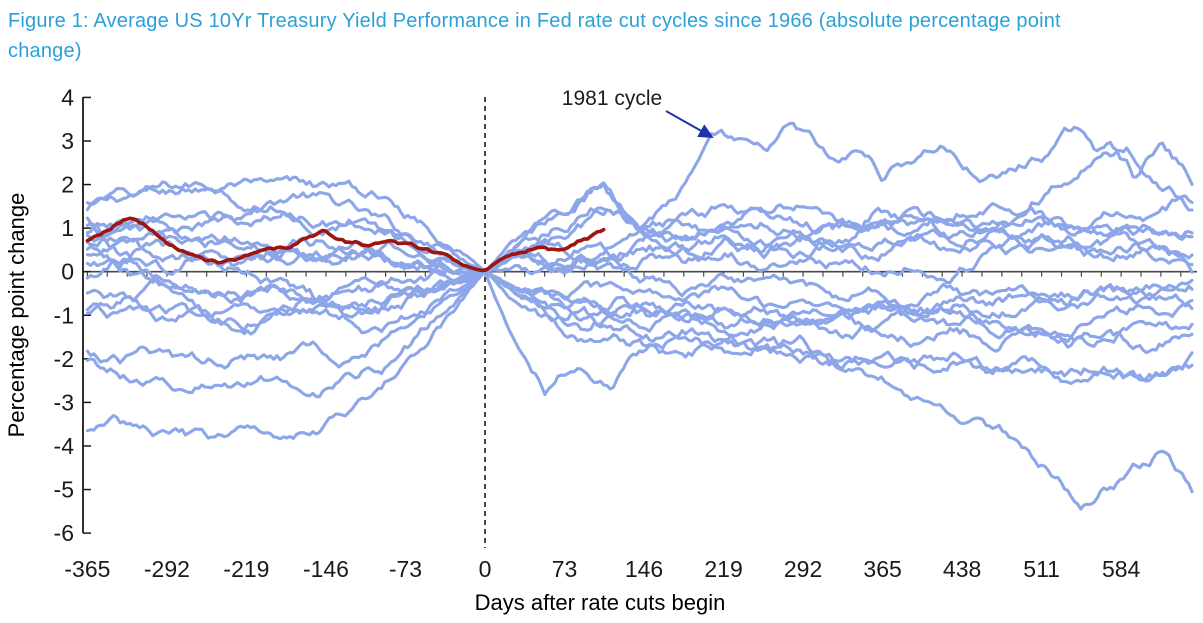  Describe the element at coordinates (64, 446) in the screenshot. I see `y-tick-label: -4` at that location.